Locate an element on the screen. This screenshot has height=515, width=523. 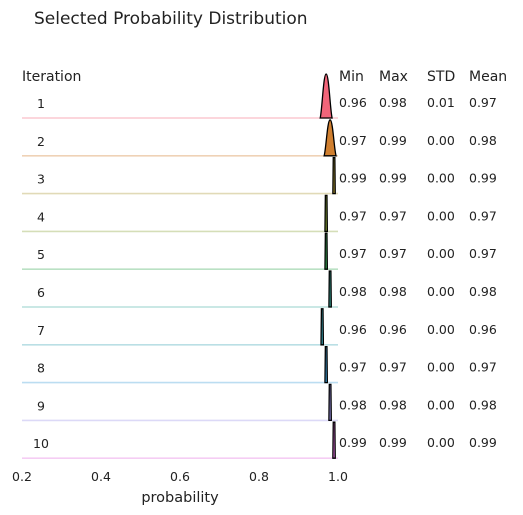
column-header-std: STD is located at coordinates (441, 77).